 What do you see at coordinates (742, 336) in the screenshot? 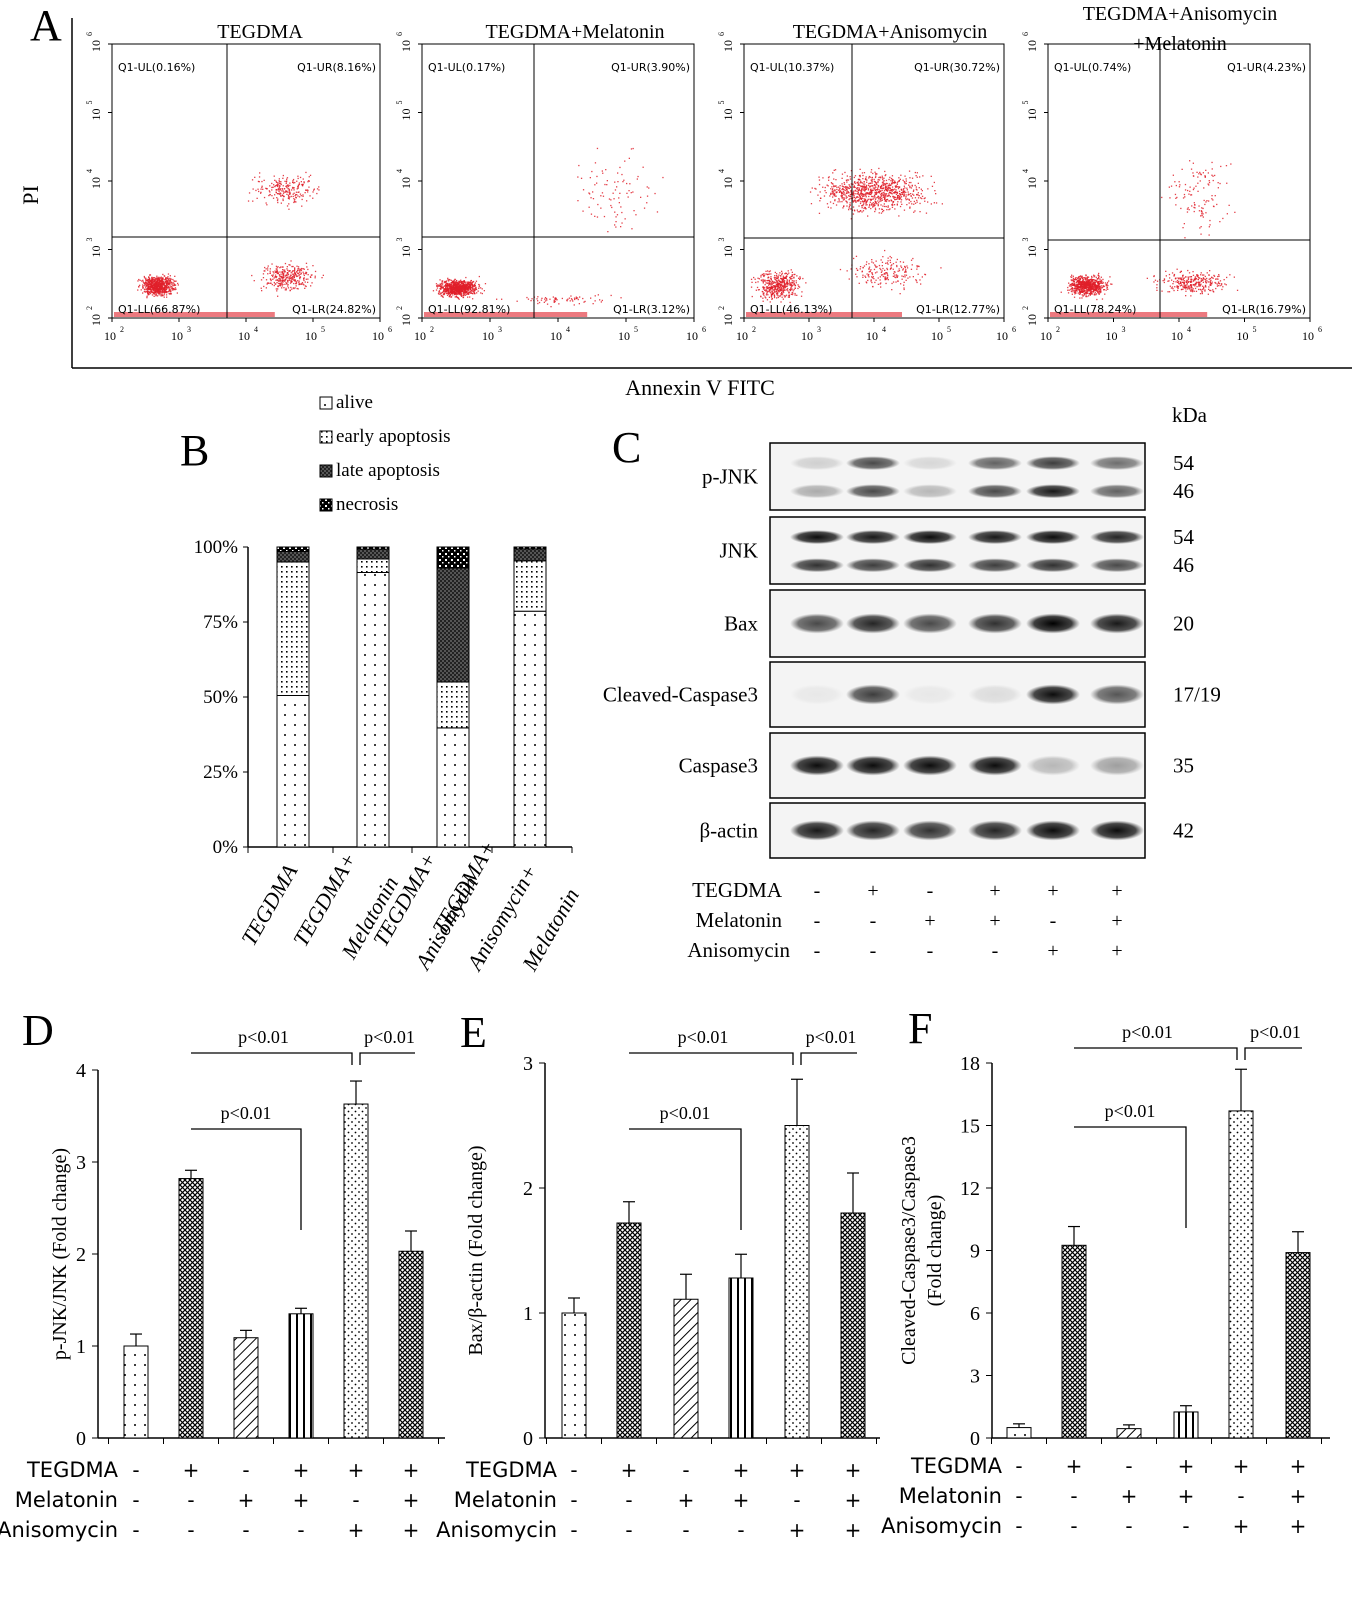
I see `flow-xtick-label: 10` at bounding box center [742, 336].